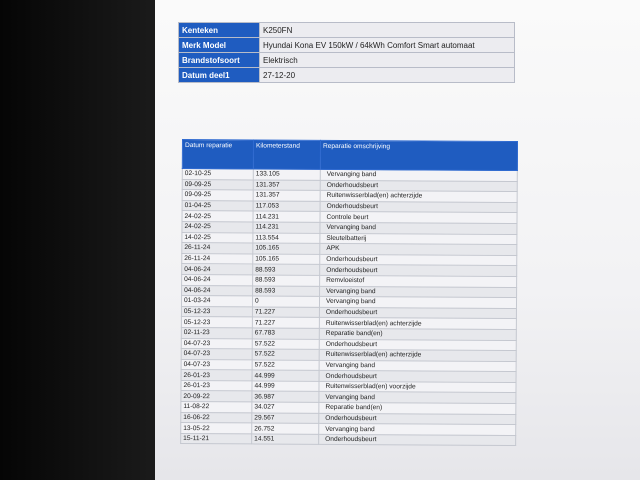  I want to click on cell: 13-05-22, so click(216, 428).